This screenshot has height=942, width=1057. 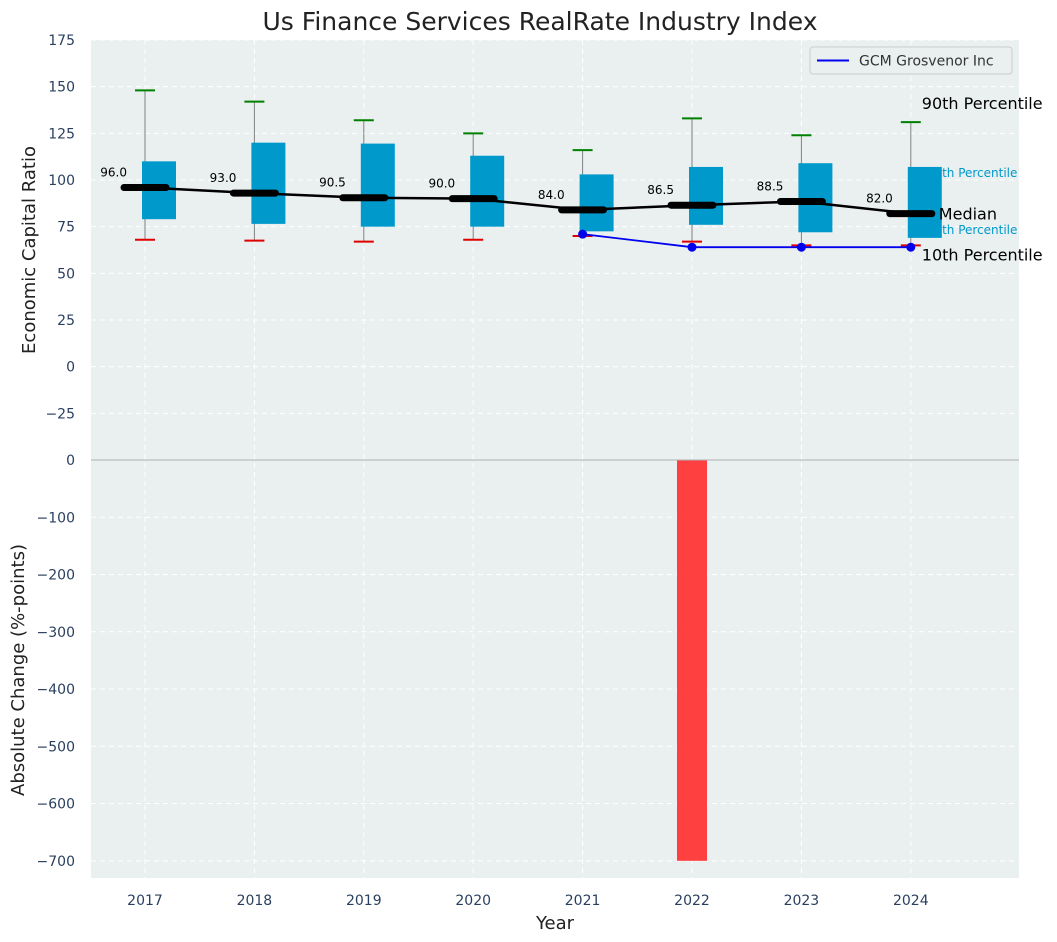 I want to click on bottom-y-tick-label: −200, so click(x=56, y=576).